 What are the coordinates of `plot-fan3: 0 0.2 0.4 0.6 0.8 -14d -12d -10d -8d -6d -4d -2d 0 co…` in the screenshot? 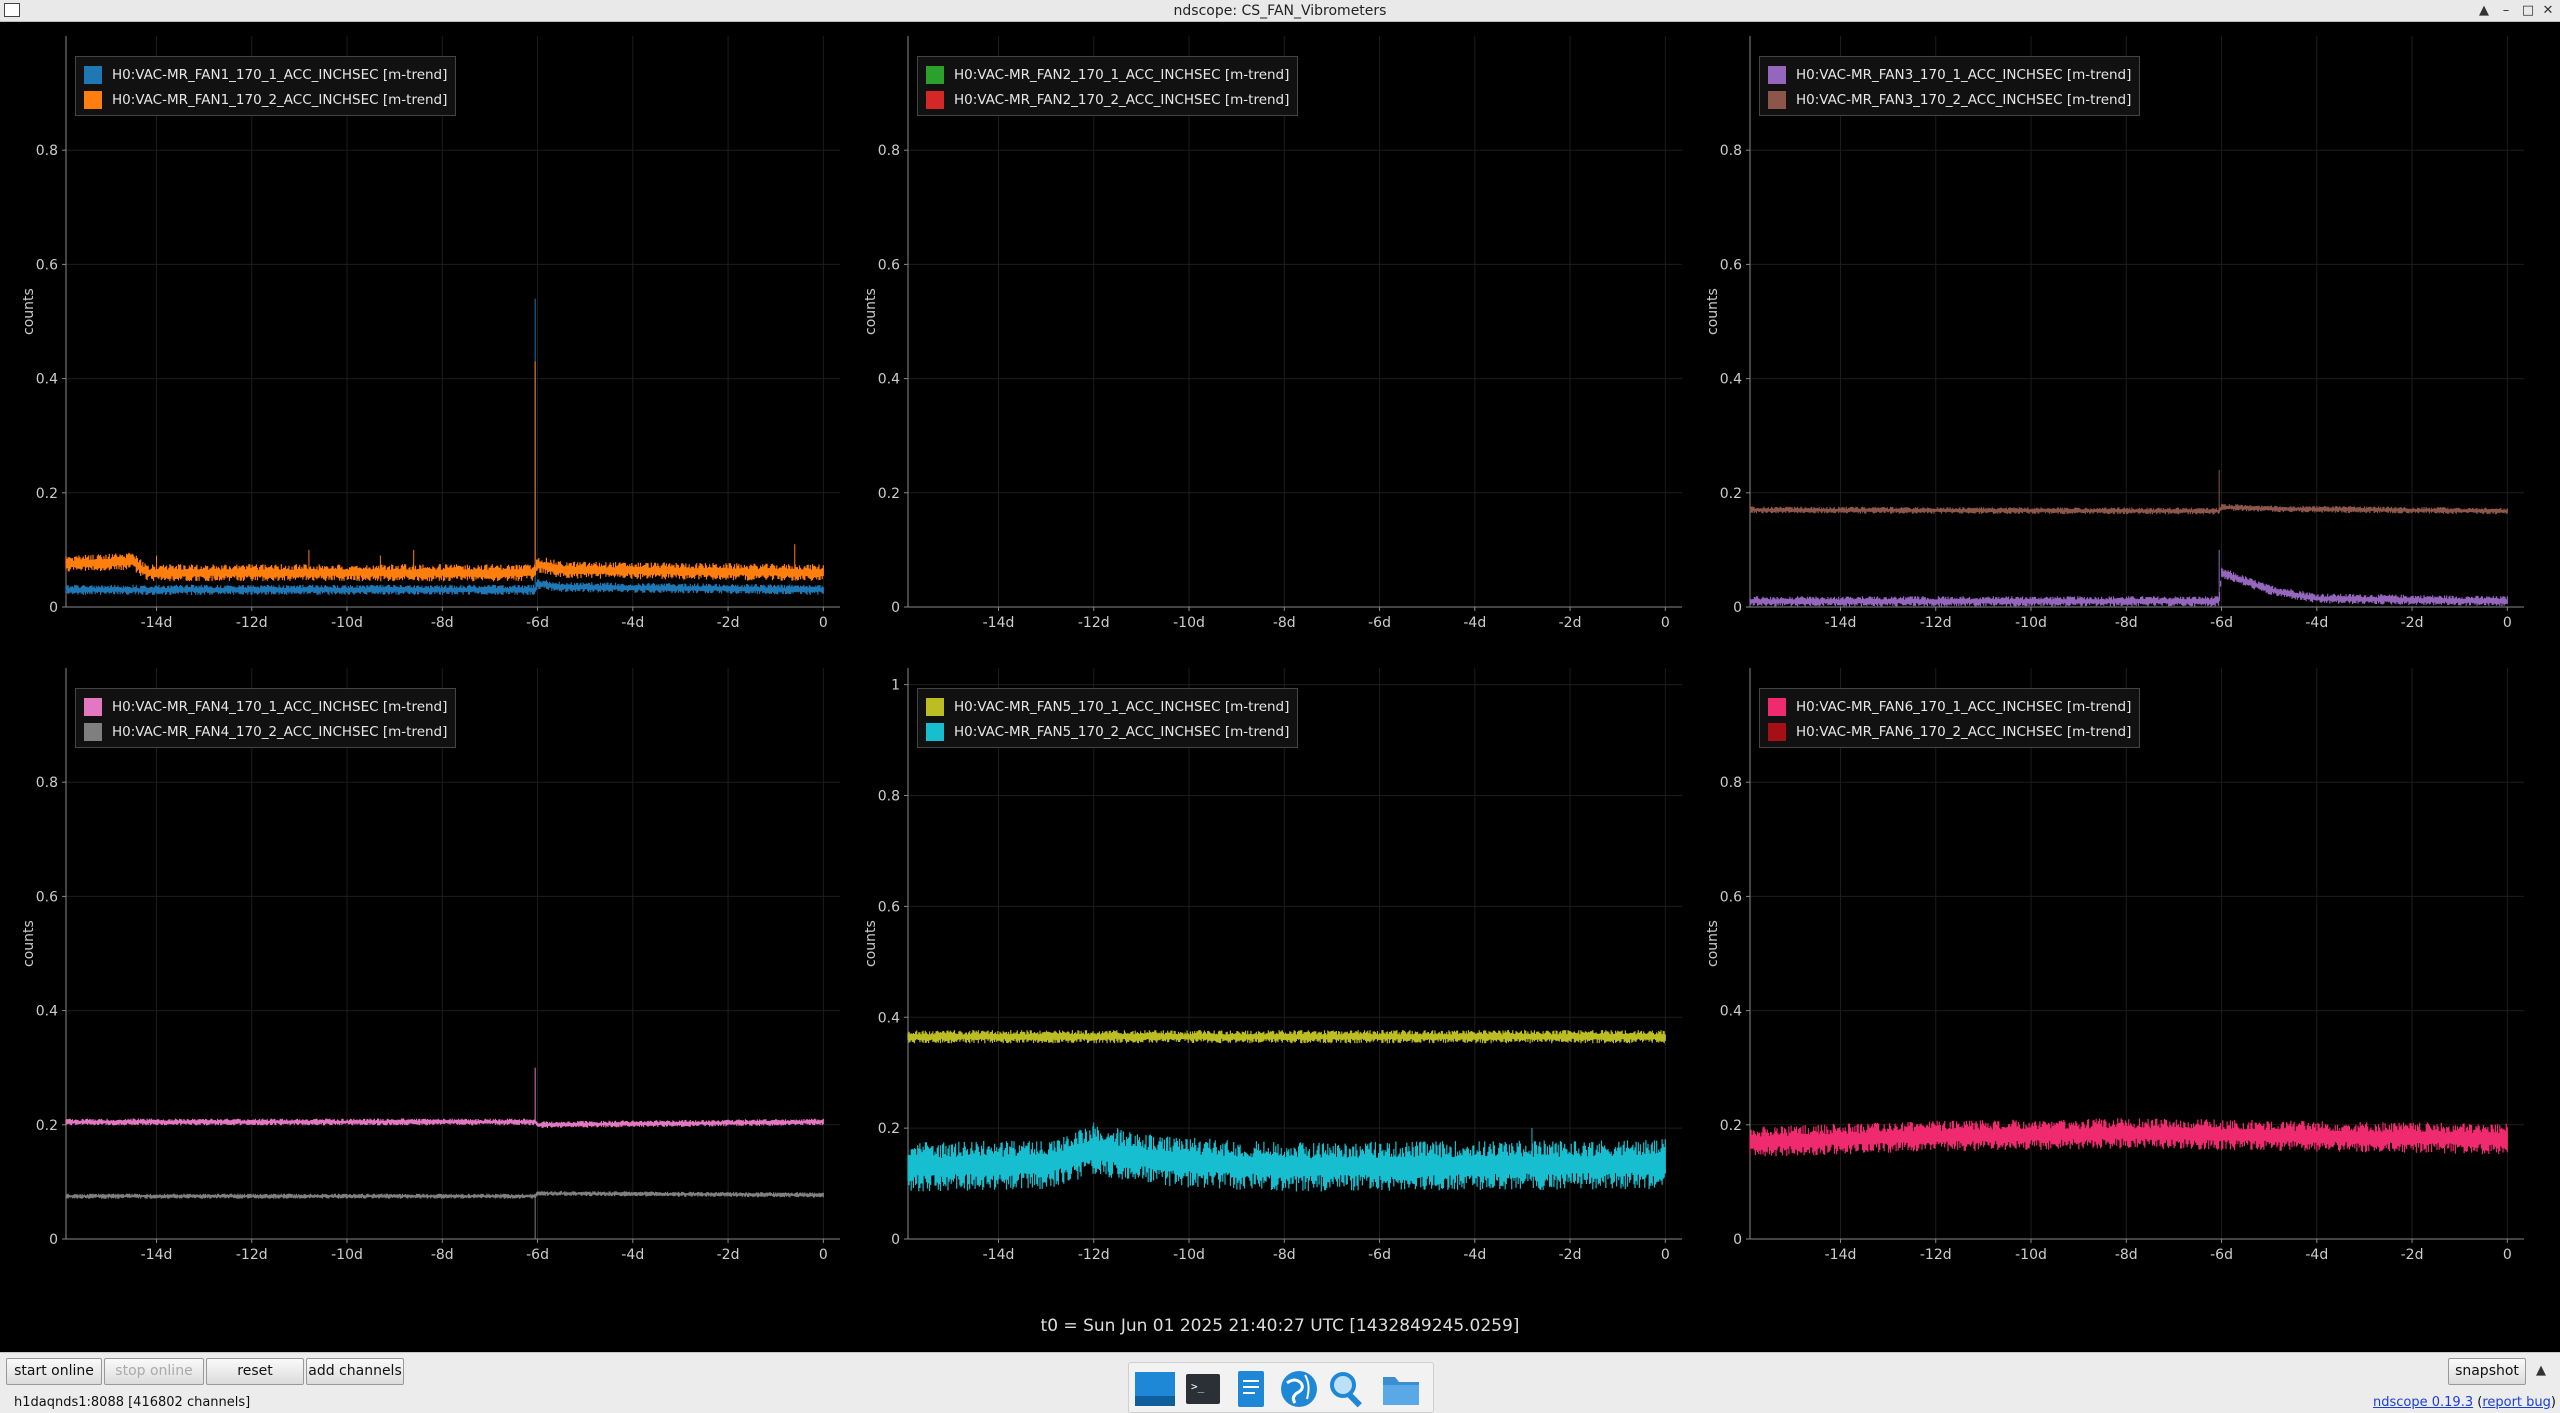 It's located at (2105, 338).